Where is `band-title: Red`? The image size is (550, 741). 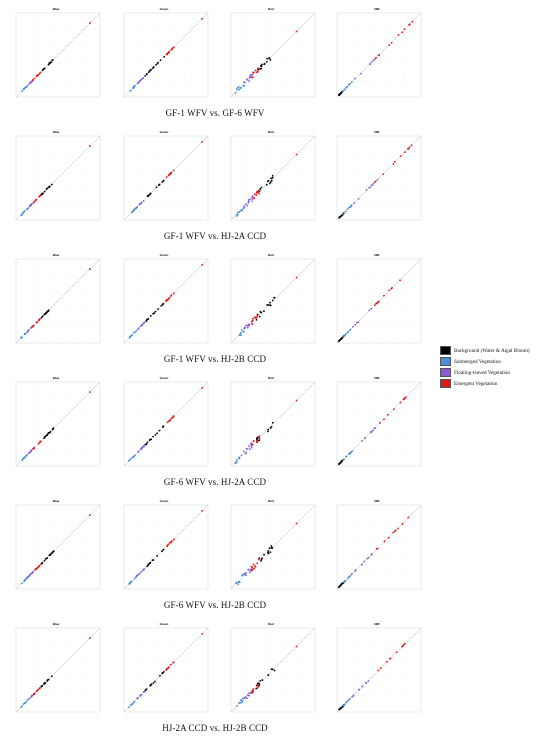
band-title: Red is located at coordinates (271, 378).